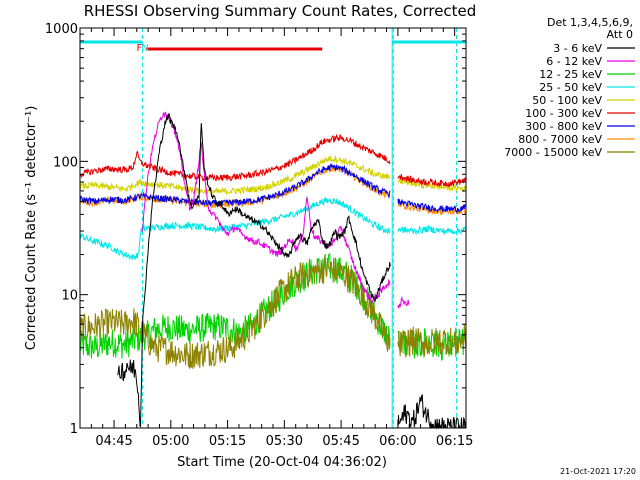 Image resolution: width=640 pixels, height=480 pixels. Describe the element at coordinates (284, 441) in the screenshot. I see `x-tick-label-3: 05:30` at that location.